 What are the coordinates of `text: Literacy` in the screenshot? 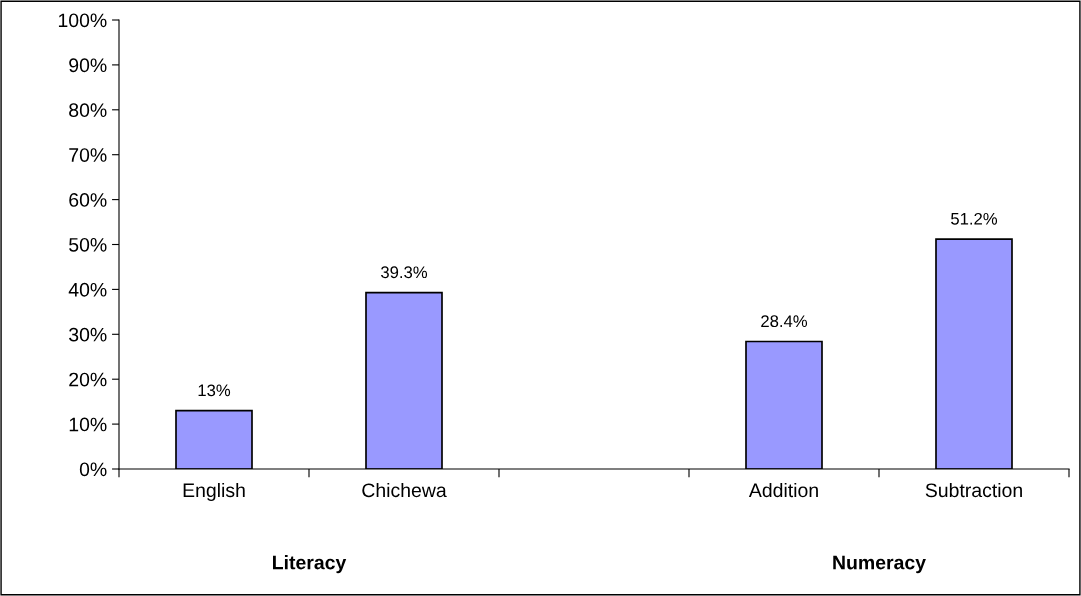 It's located at (310, 564).